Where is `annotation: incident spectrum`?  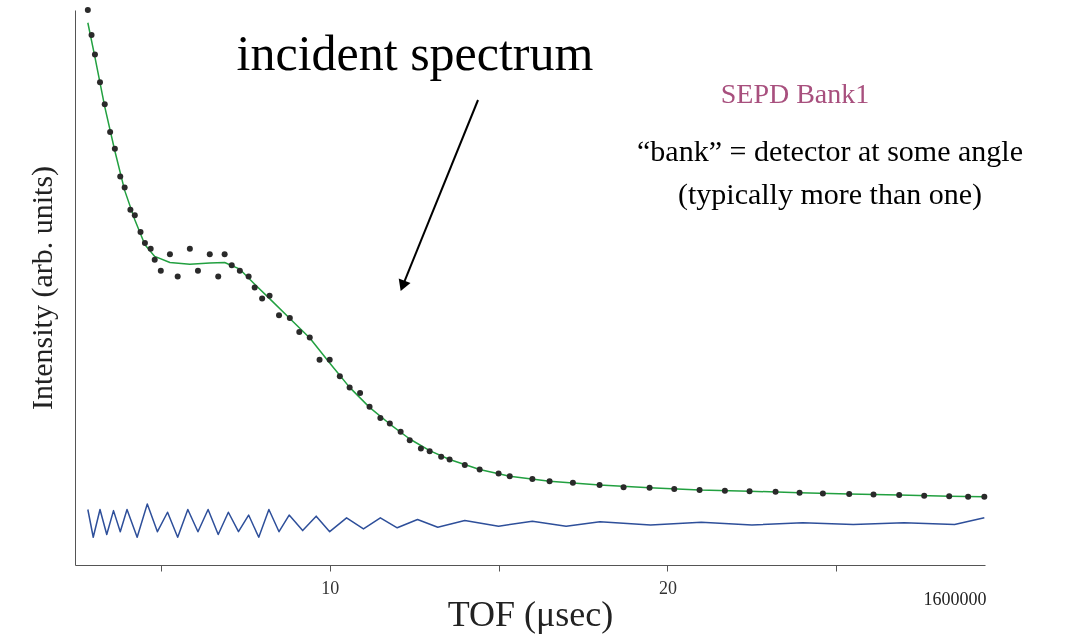 annotation: incident spectrum is located at coordinates (415, 53).